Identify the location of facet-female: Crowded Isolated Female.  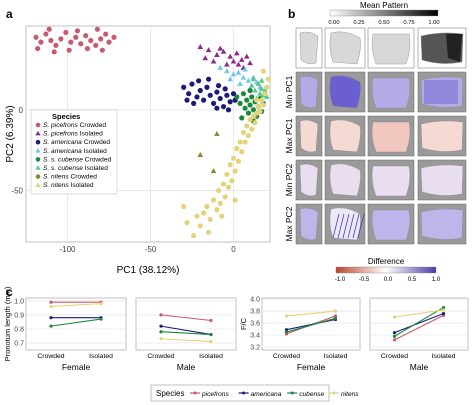
(311, 334).